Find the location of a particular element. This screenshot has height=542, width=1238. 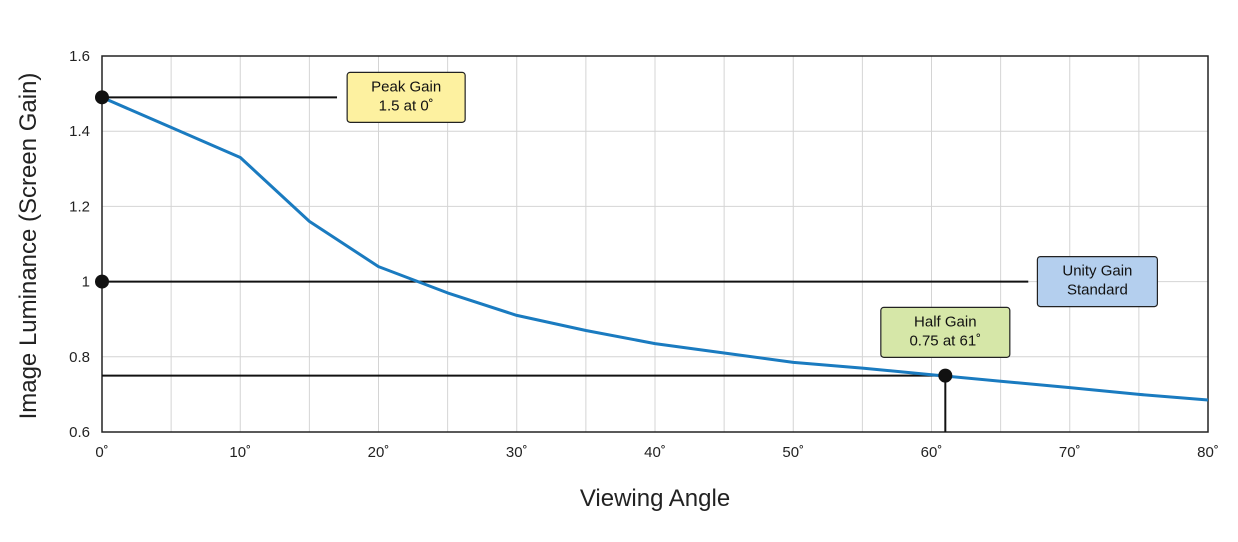

x-tick-label: 20˚ is located at coordinates (379, 452).